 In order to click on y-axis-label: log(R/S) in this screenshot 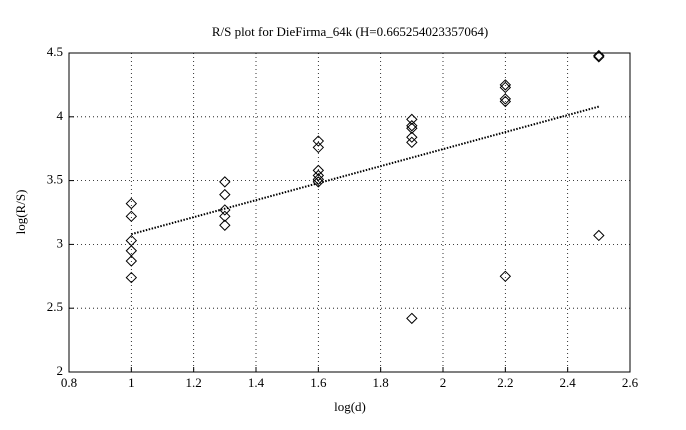, I will do `click(20, 212)`.